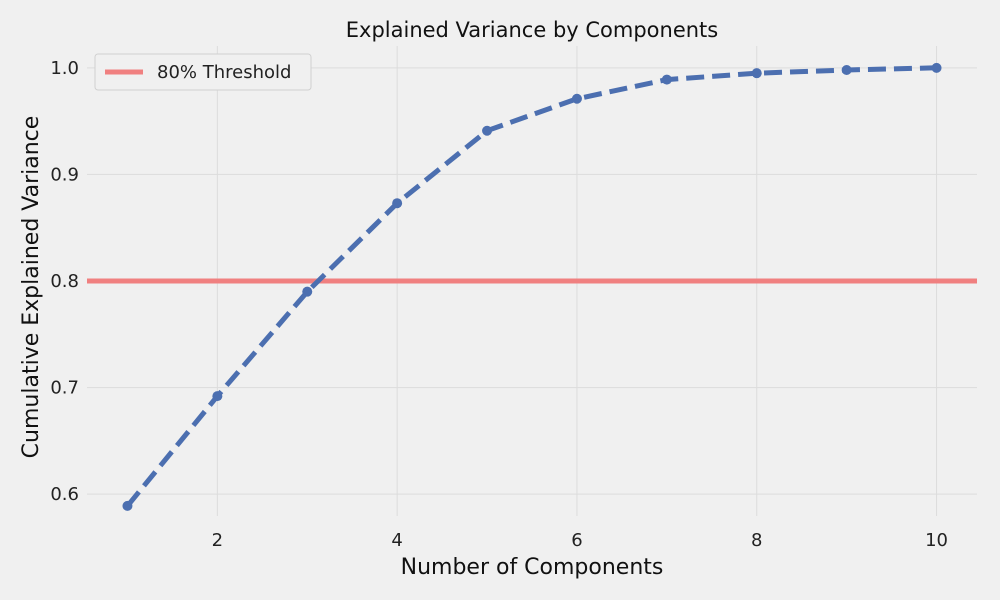 This screenshot has width=1000, height=600. Describe the element at coordinates (532, 567) in the screenshot. I see `x-axis-label: Number of Components` at that location.